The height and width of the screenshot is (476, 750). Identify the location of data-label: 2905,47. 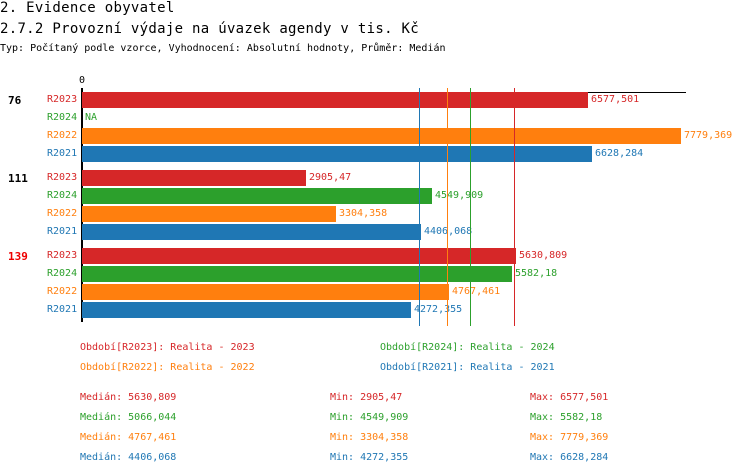
(330, 177).